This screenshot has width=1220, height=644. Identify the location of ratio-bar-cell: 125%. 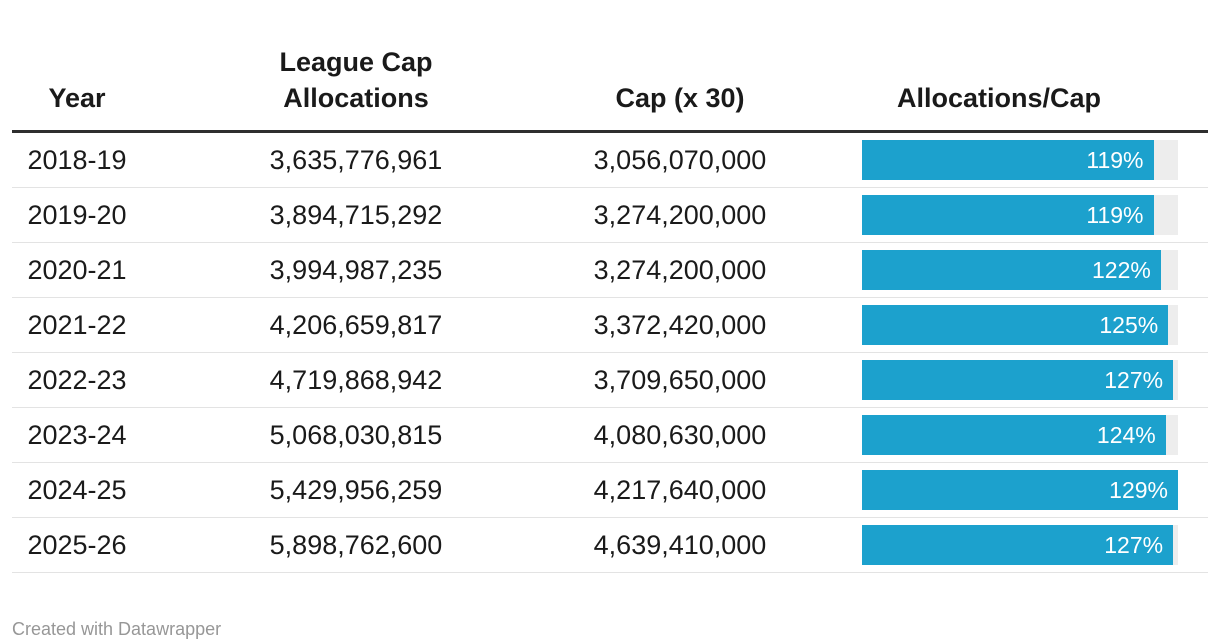
(999, 325).